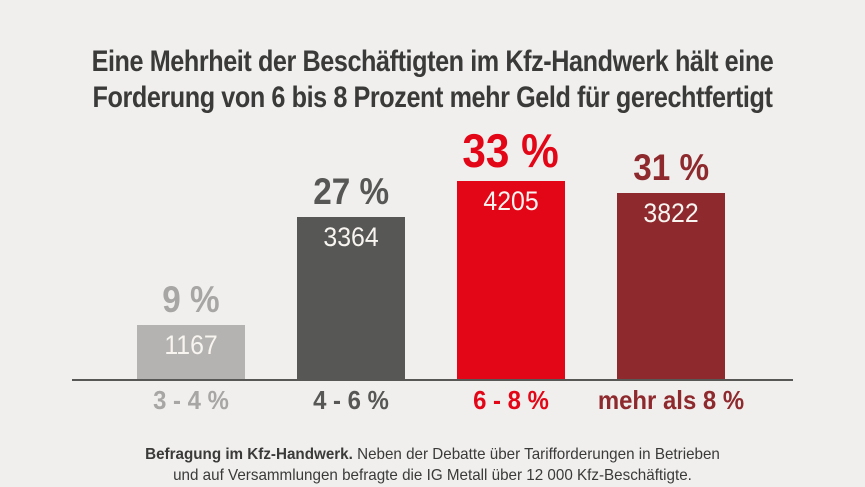 This screenshot has width=865, height=487. What do you see at coordinates (511, 150) in the screenshot?
I see `bar-percent-label: 33 %` at bounding box center [511, 150].